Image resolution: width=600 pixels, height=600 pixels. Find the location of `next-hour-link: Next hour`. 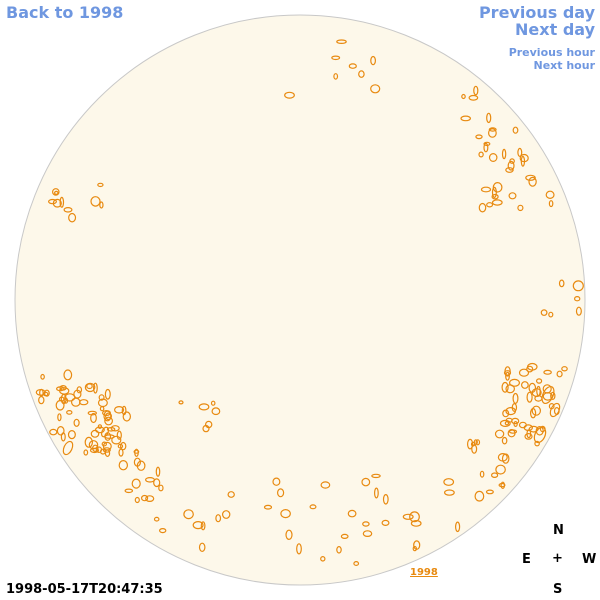

next-hour-link: Next hour is located at coordinates (564, 65).